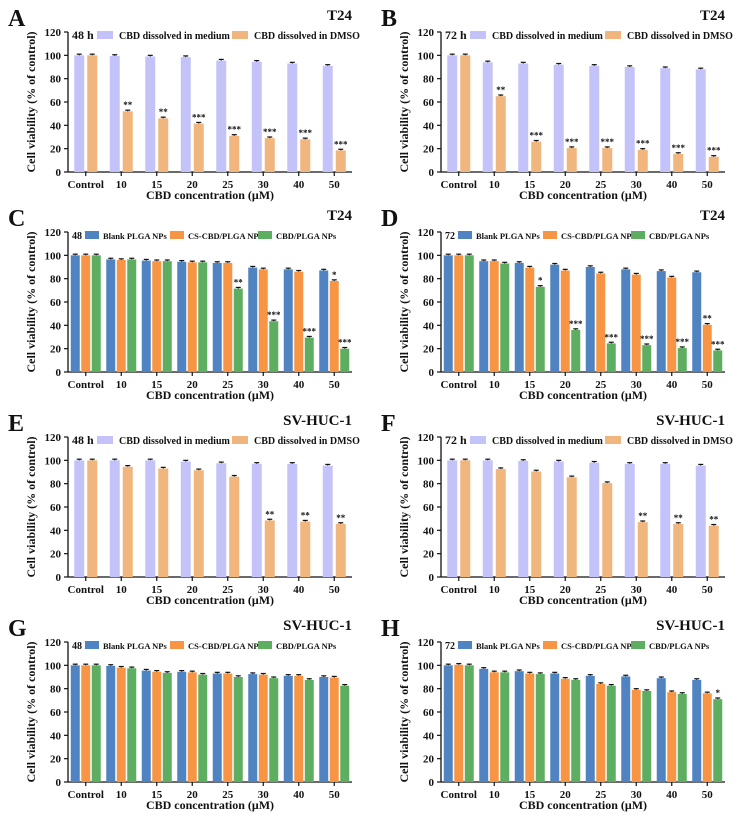  What do you see at coordinates (135, 646) in the screenshot?
I see `legend-label: Blank PLGA NPs` at bounding box center [135, 646].